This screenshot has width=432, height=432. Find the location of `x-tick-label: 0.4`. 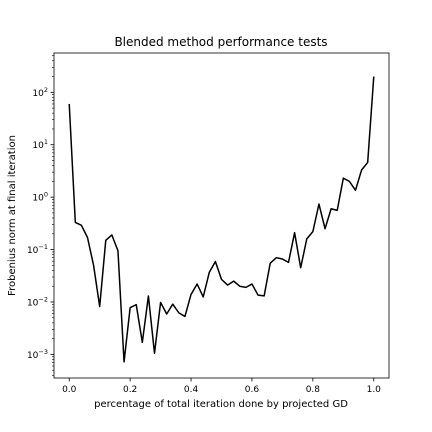

x-tick-label: 0.4 is located at coordinates (191, 390).